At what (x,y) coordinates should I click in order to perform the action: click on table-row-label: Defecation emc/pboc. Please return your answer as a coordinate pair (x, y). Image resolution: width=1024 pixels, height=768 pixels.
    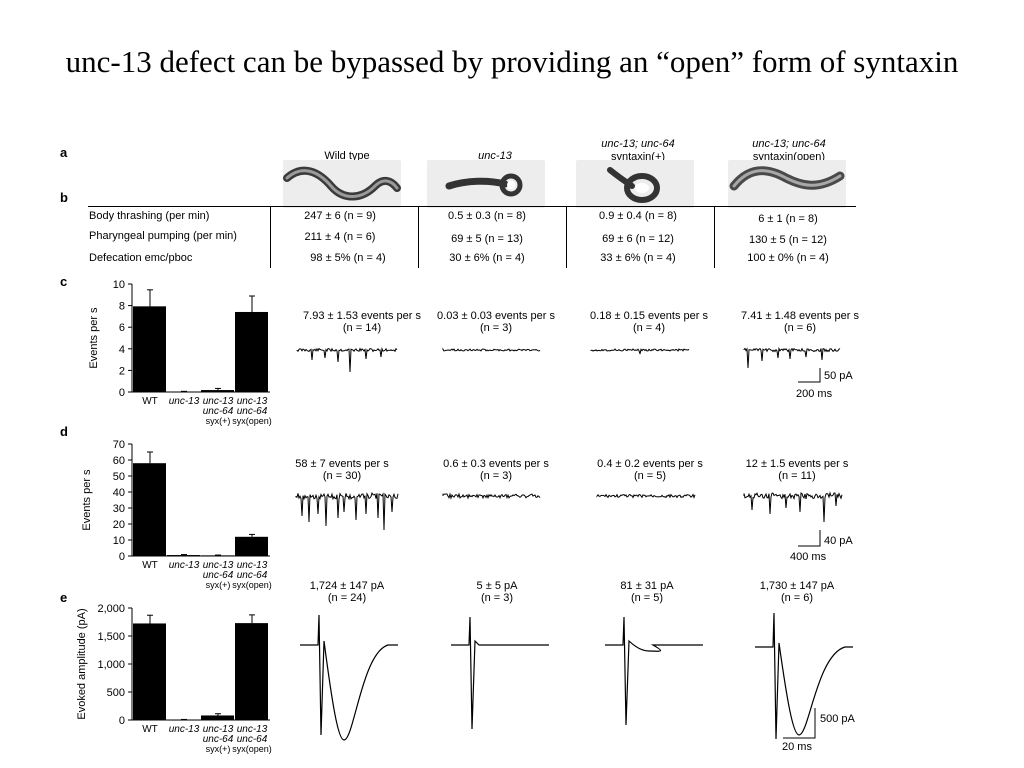
    Looking at the image, I should click on (141, 258).